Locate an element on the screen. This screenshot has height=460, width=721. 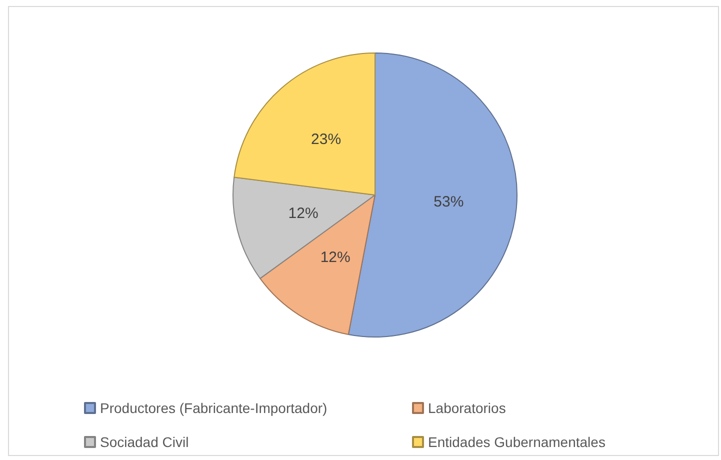
data-label: 53% is located at coordinates (449, 201).